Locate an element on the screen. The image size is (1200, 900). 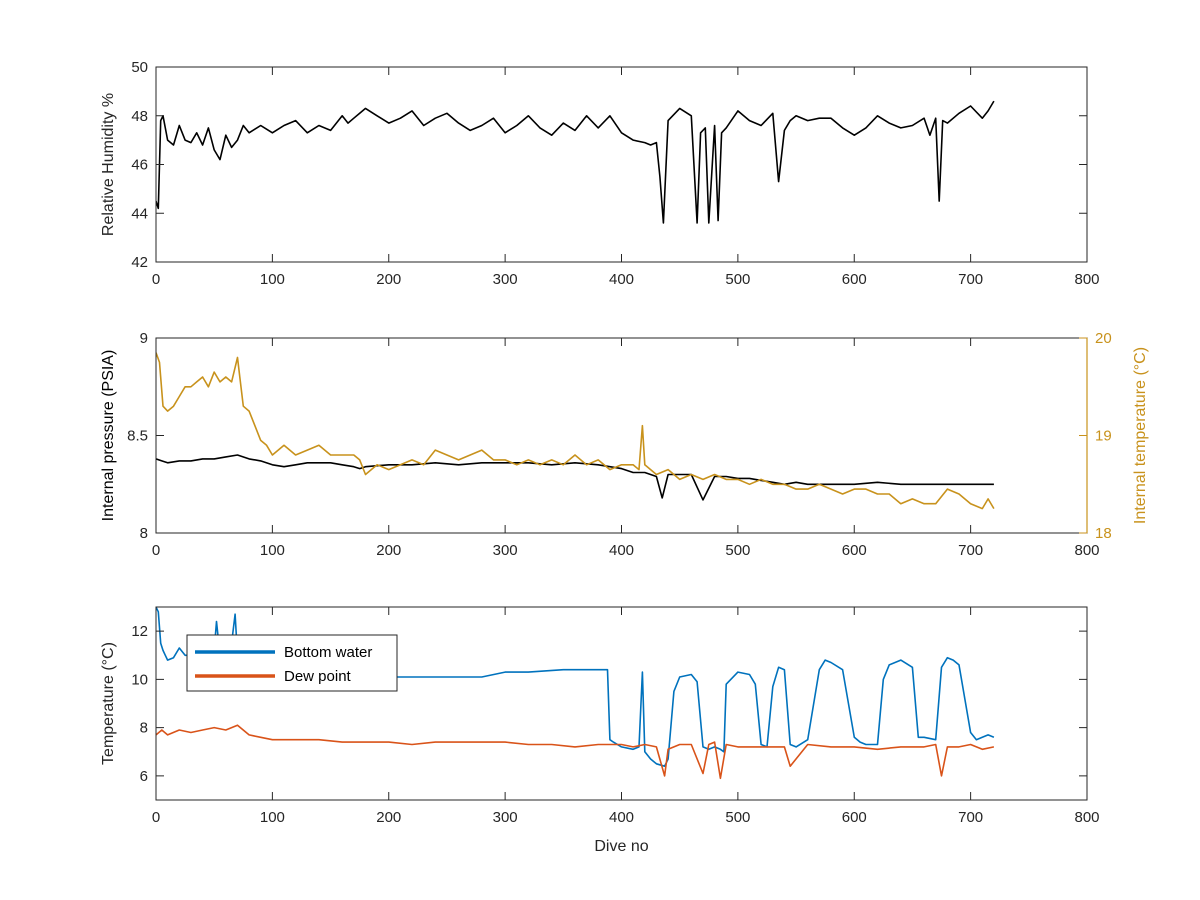
y-axis-label: Relative Humidity % is located at coordinates (108, 164).